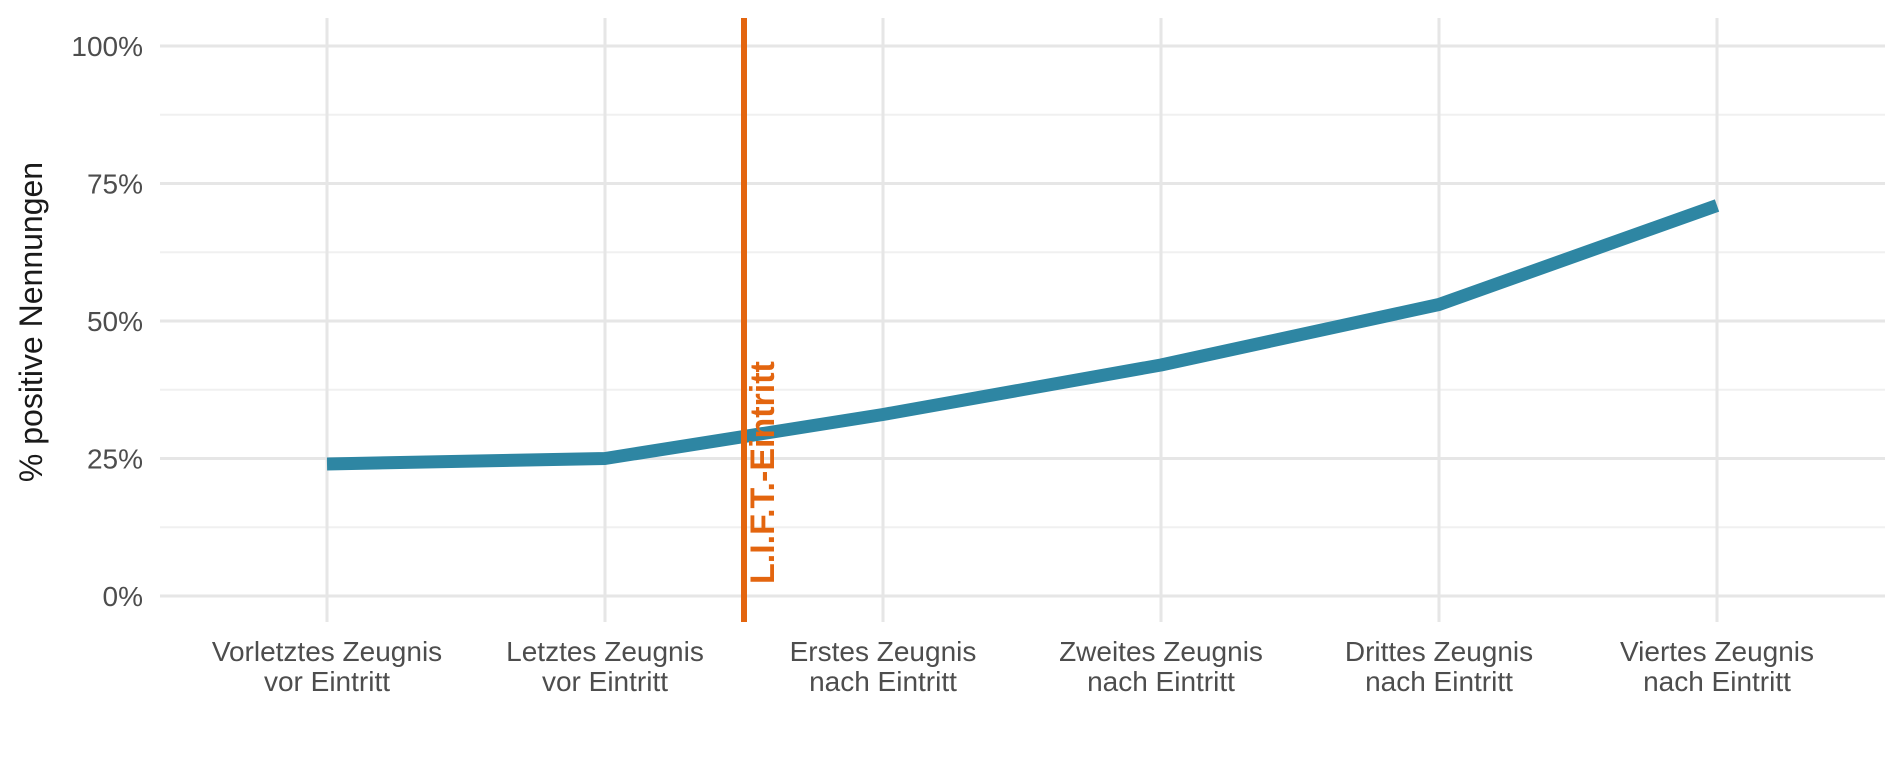  What do you see at coordinates (605, 666) in the screenshot?
I see `x-tick-label: Letztes Zeugnis vor Eintritt` at bounding box center [605, 666].